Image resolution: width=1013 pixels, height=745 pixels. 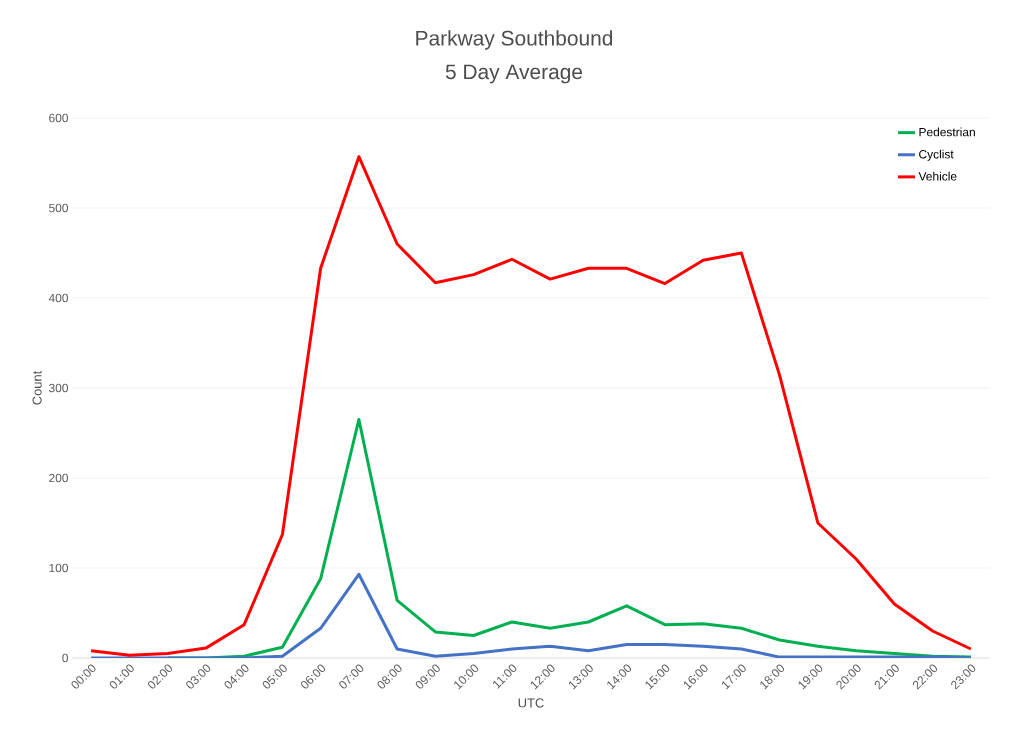 I want to click on y-tick-label: 400, so click(x=58, y=298).